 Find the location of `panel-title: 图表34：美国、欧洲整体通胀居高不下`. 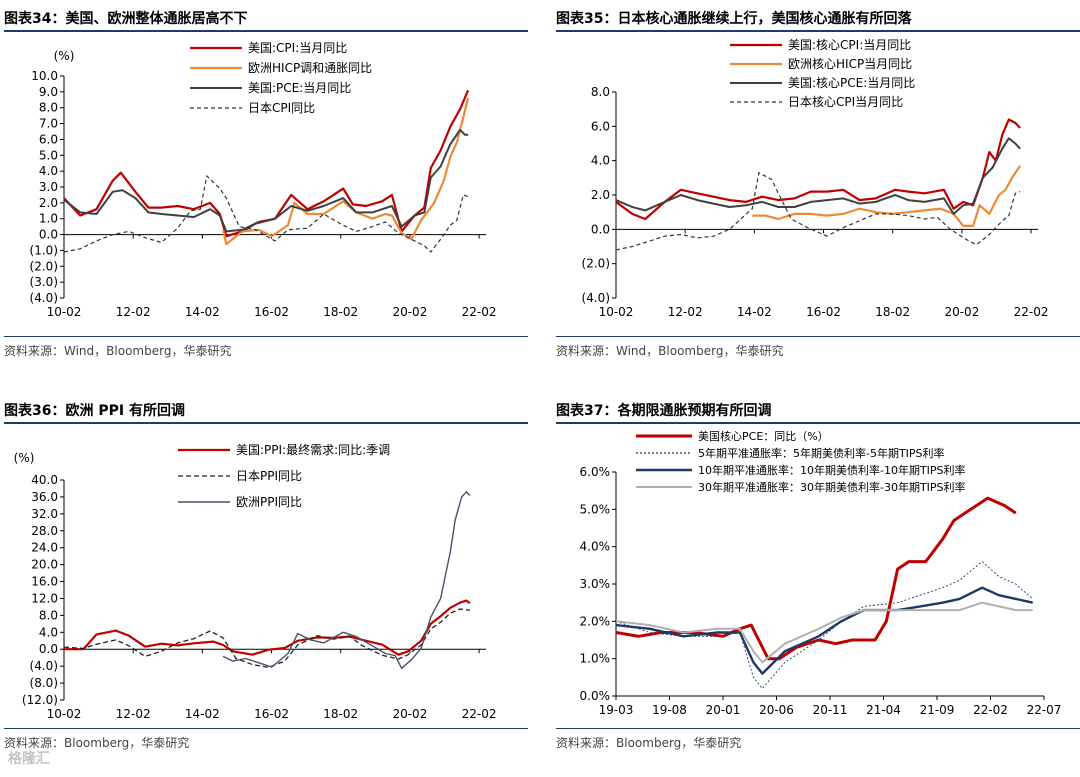

panel-title: 图表34：美国、欧洲整体通胀居高不下 is located at coordinates (126, 19).